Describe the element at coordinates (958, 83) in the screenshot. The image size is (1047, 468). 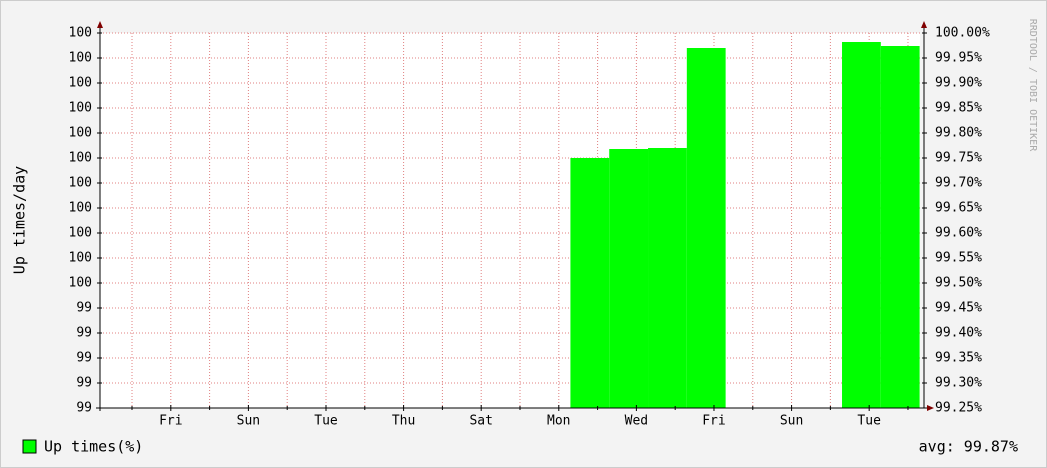
I see `y2-tick-label: 99.90%` at that location.